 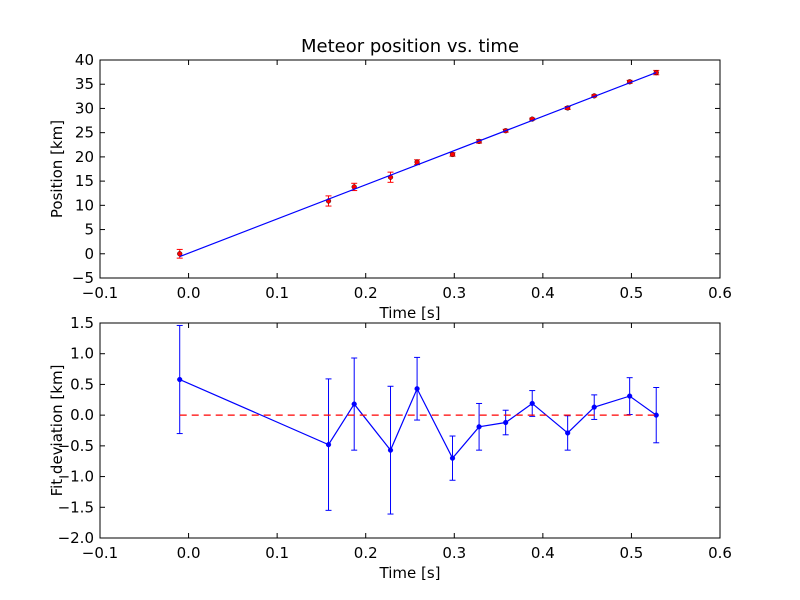 What do you see at coordinates (83, 278) in the screenshot?
I see `y-tick-label: −5` at bounding box center [83, 278].